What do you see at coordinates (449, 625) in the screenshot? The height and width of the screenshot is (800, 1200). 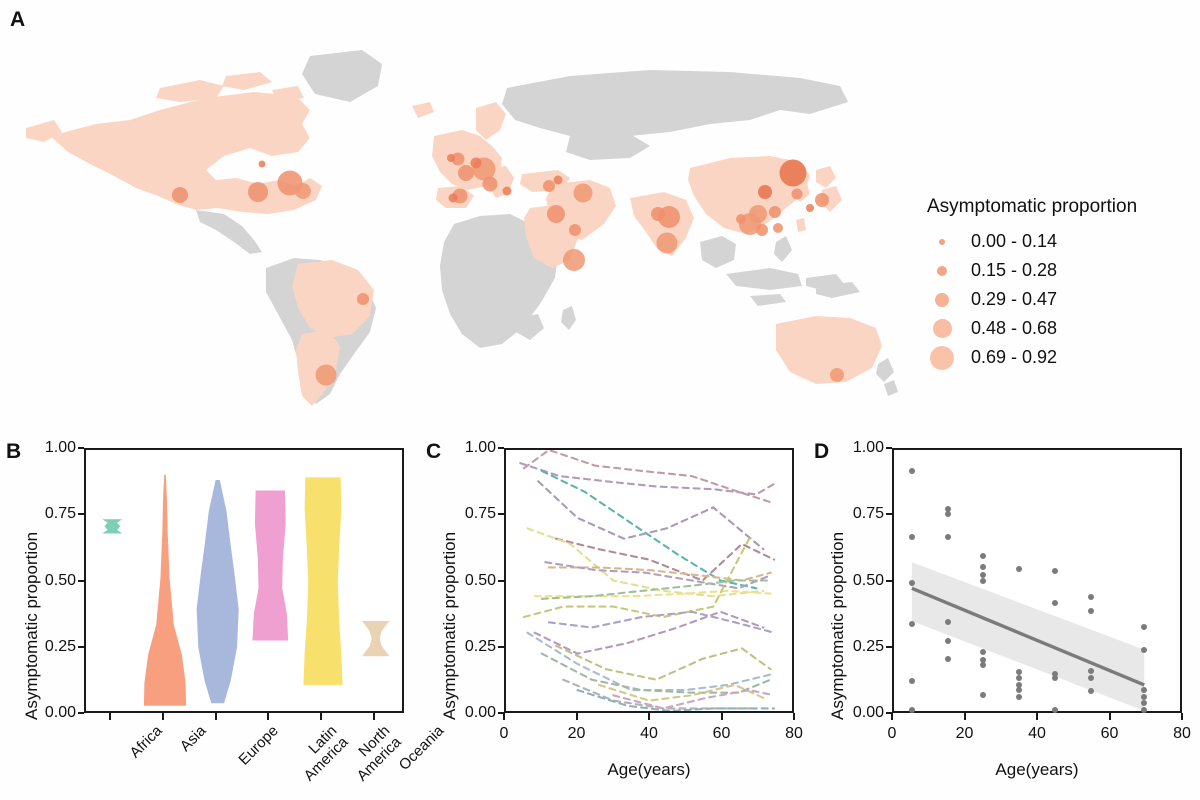 I see `panel-c-ylabel: Asymptomatic proportion` at bounding box center [449, 625].